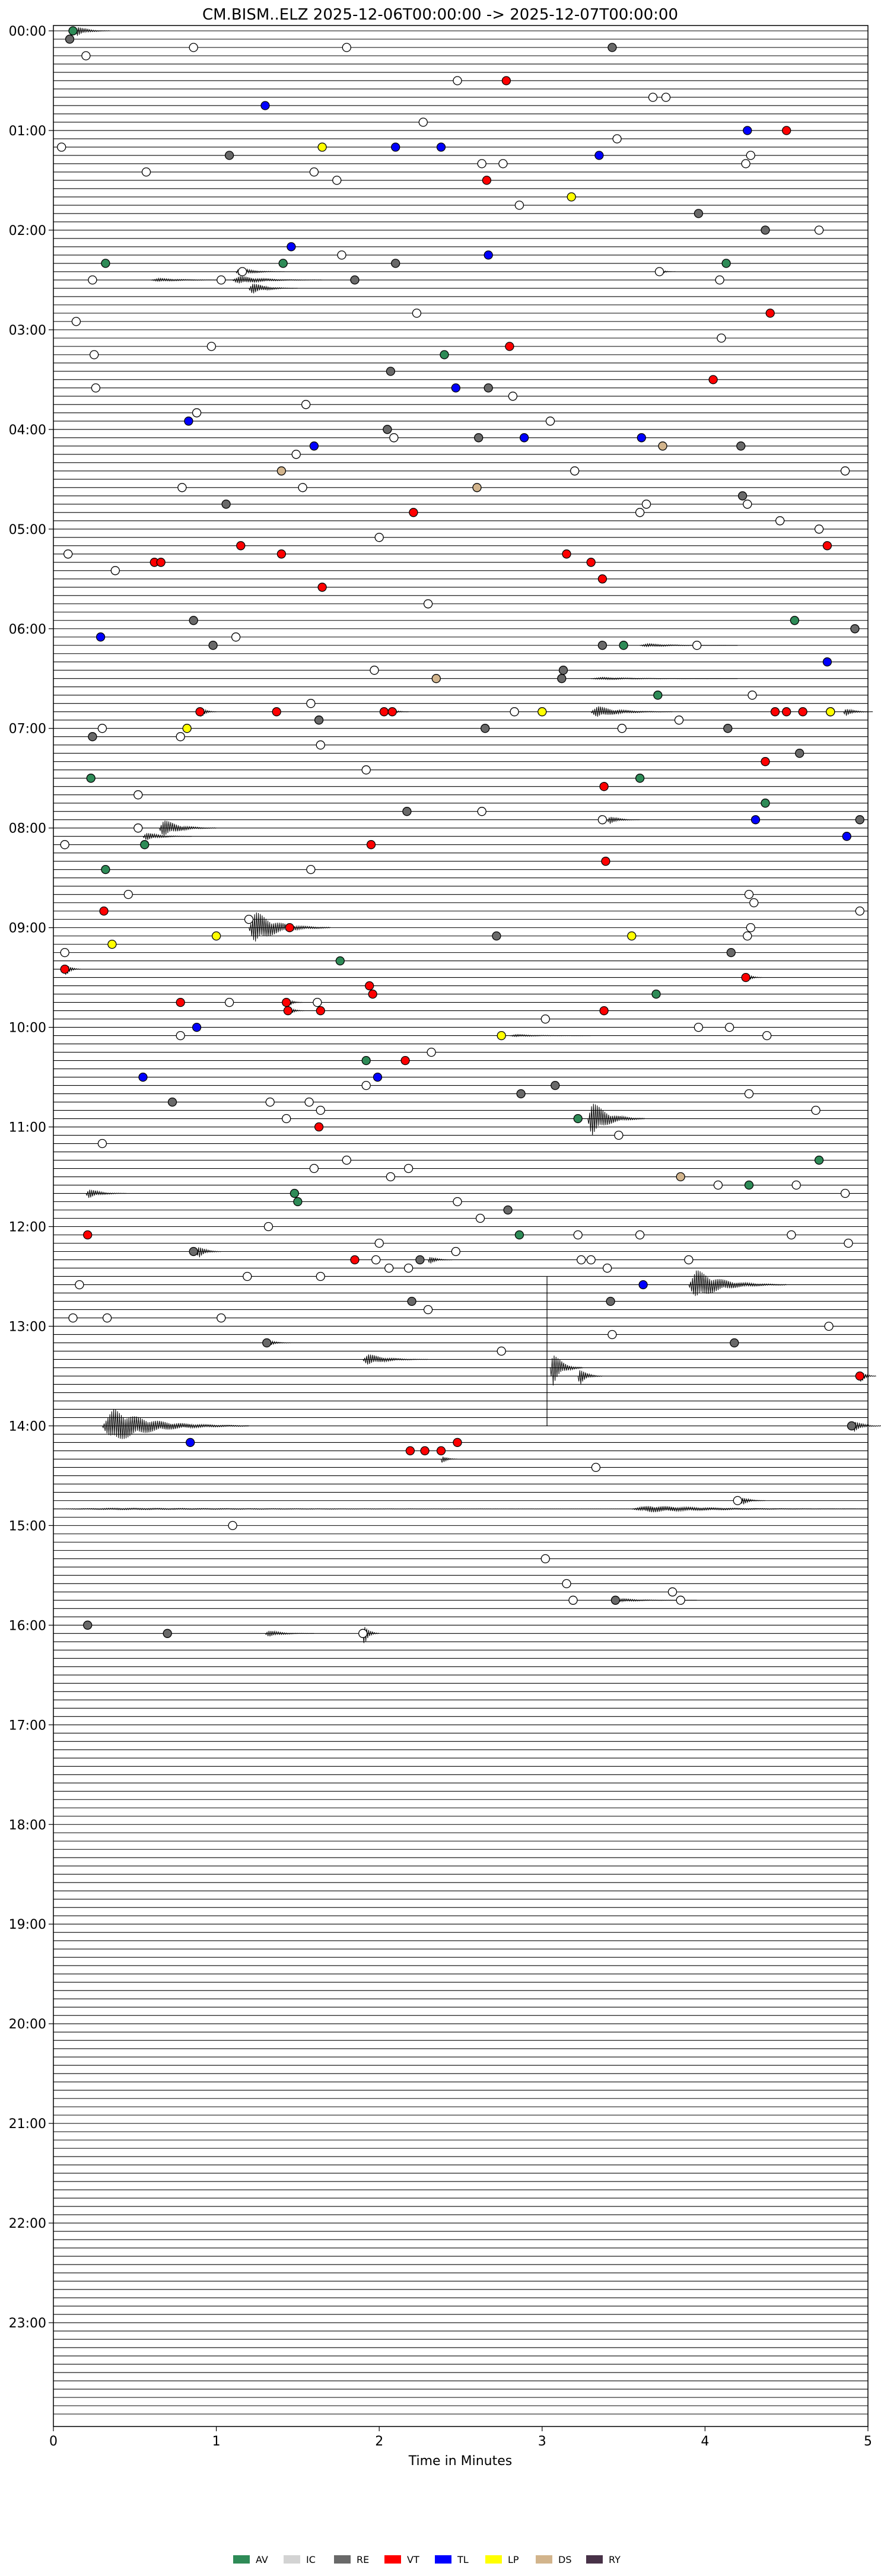 The image size is (881, 2576). What do you see at coordinates (27, 1028) in the screenshot?
I see `y-tick-label: 10:00` at bounding box center [27, 1028].